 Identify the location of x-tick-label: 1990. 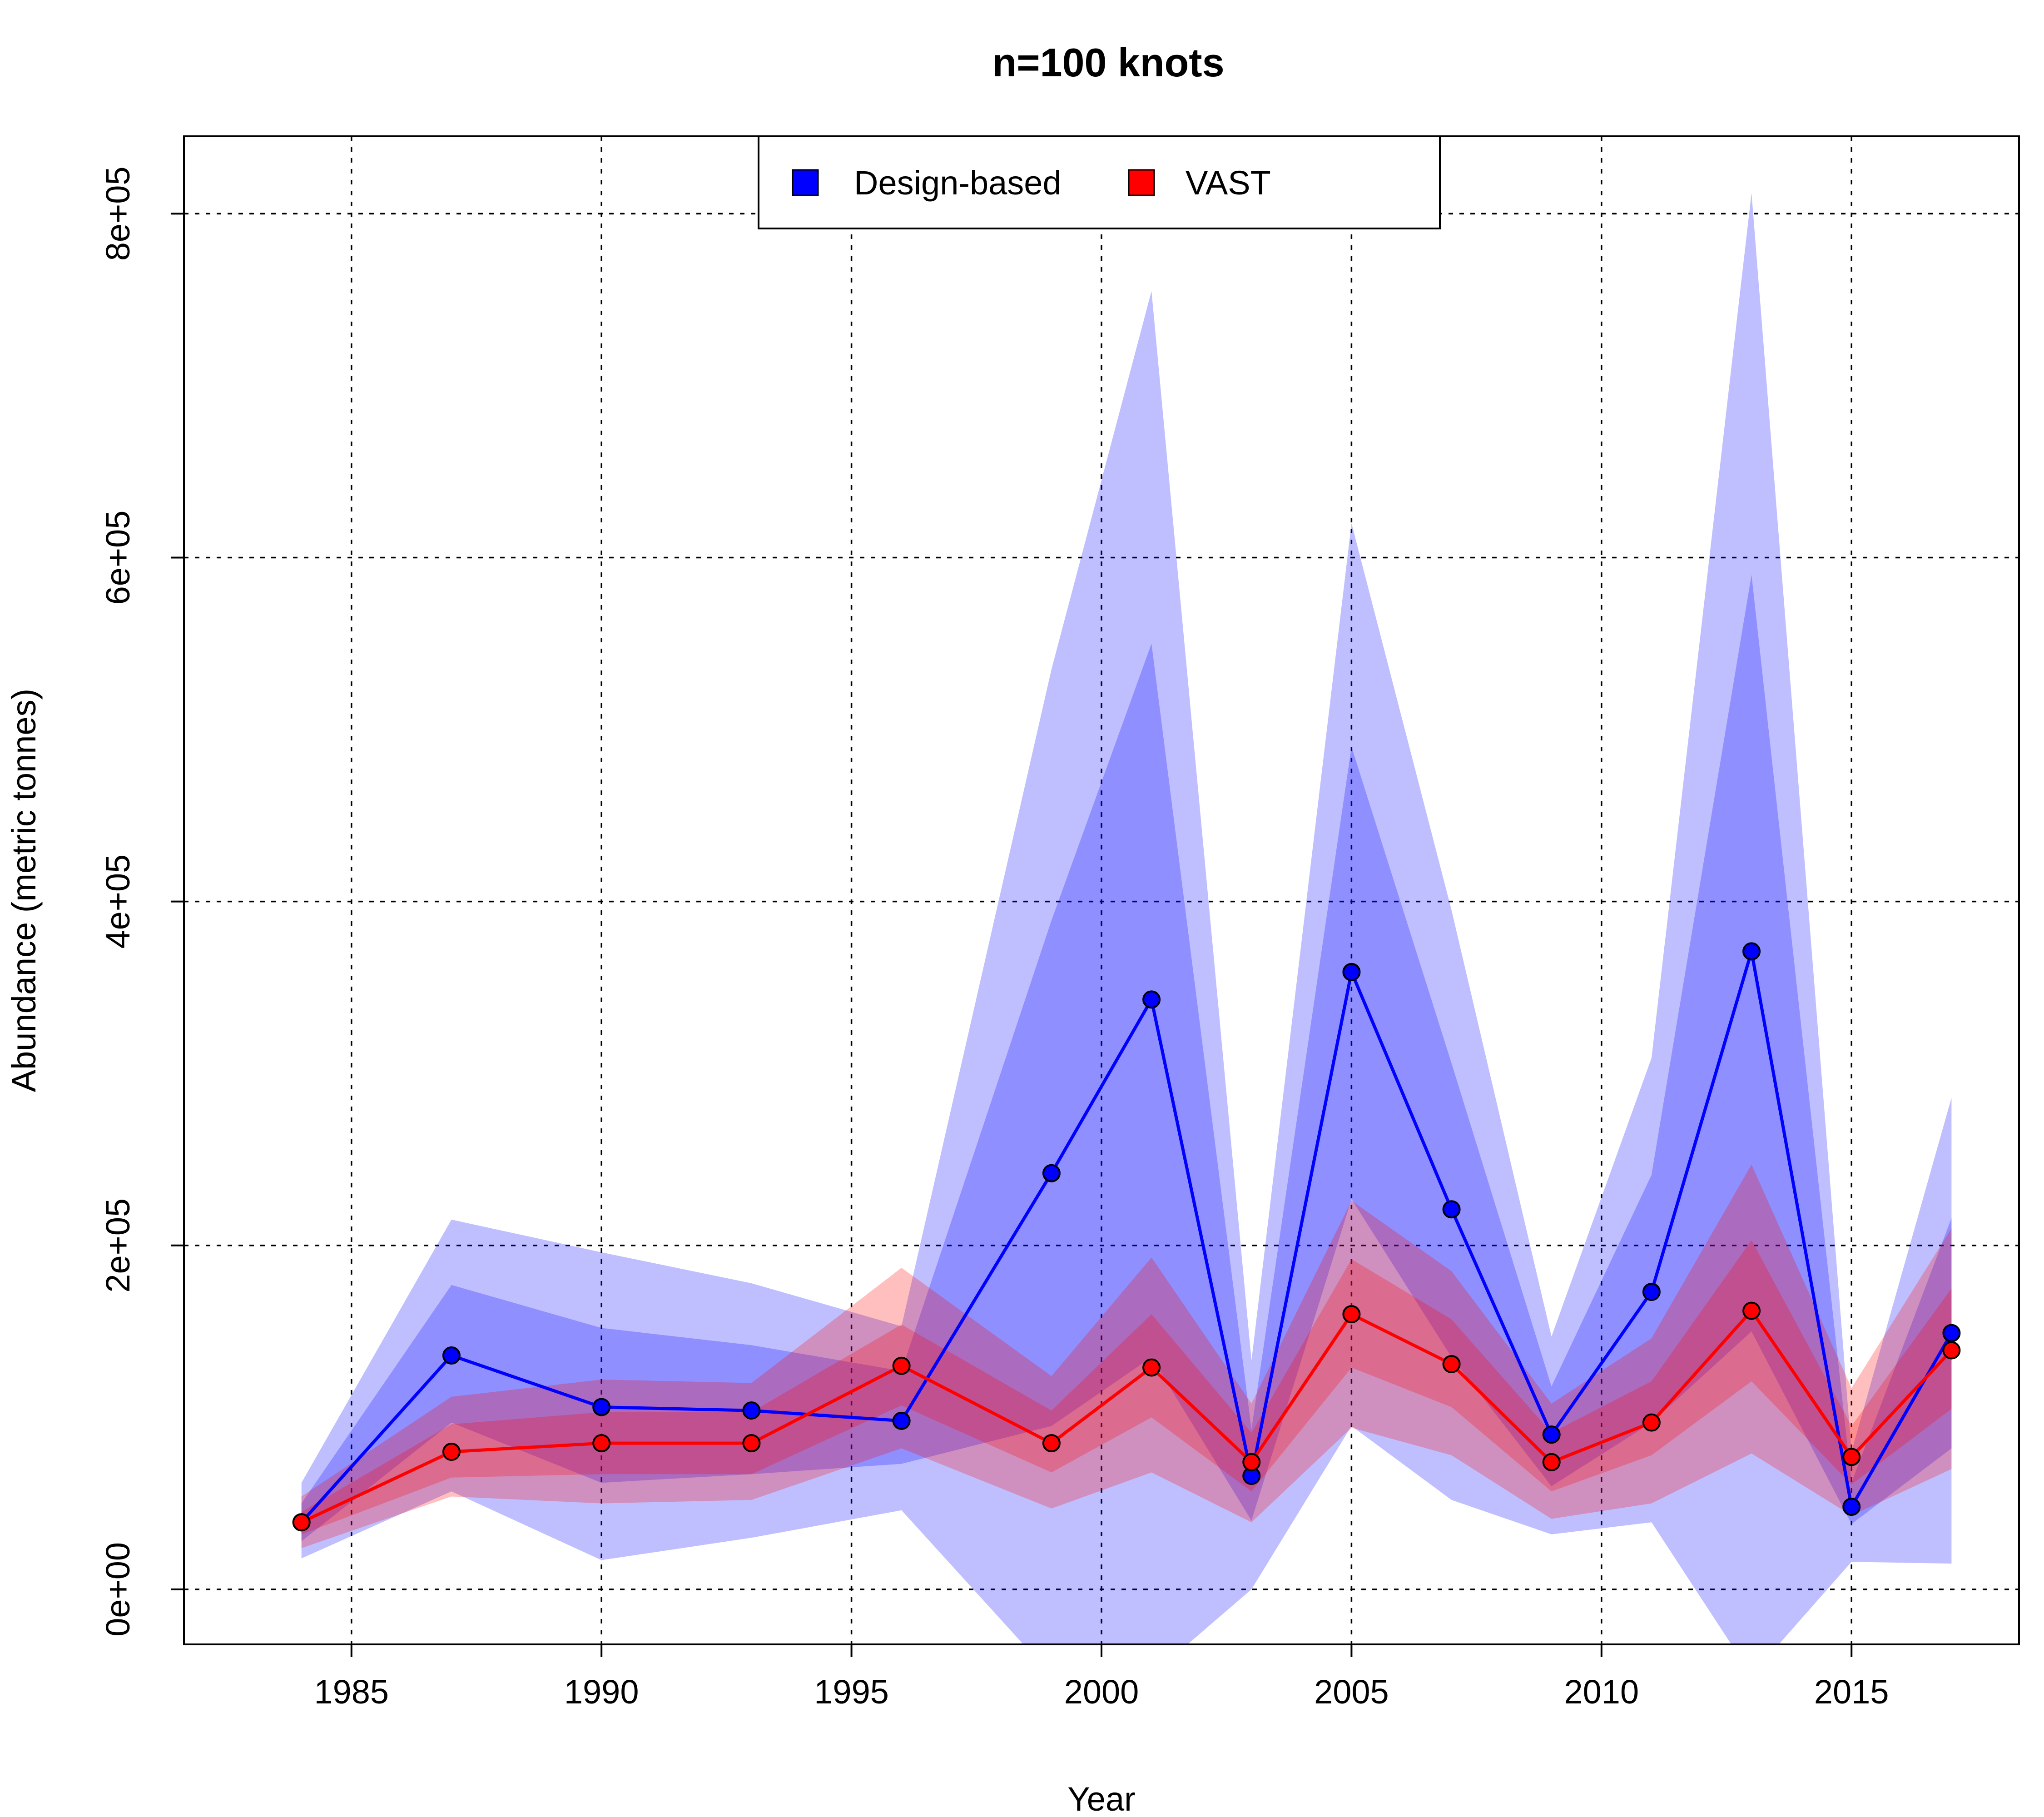
(602, 1692).